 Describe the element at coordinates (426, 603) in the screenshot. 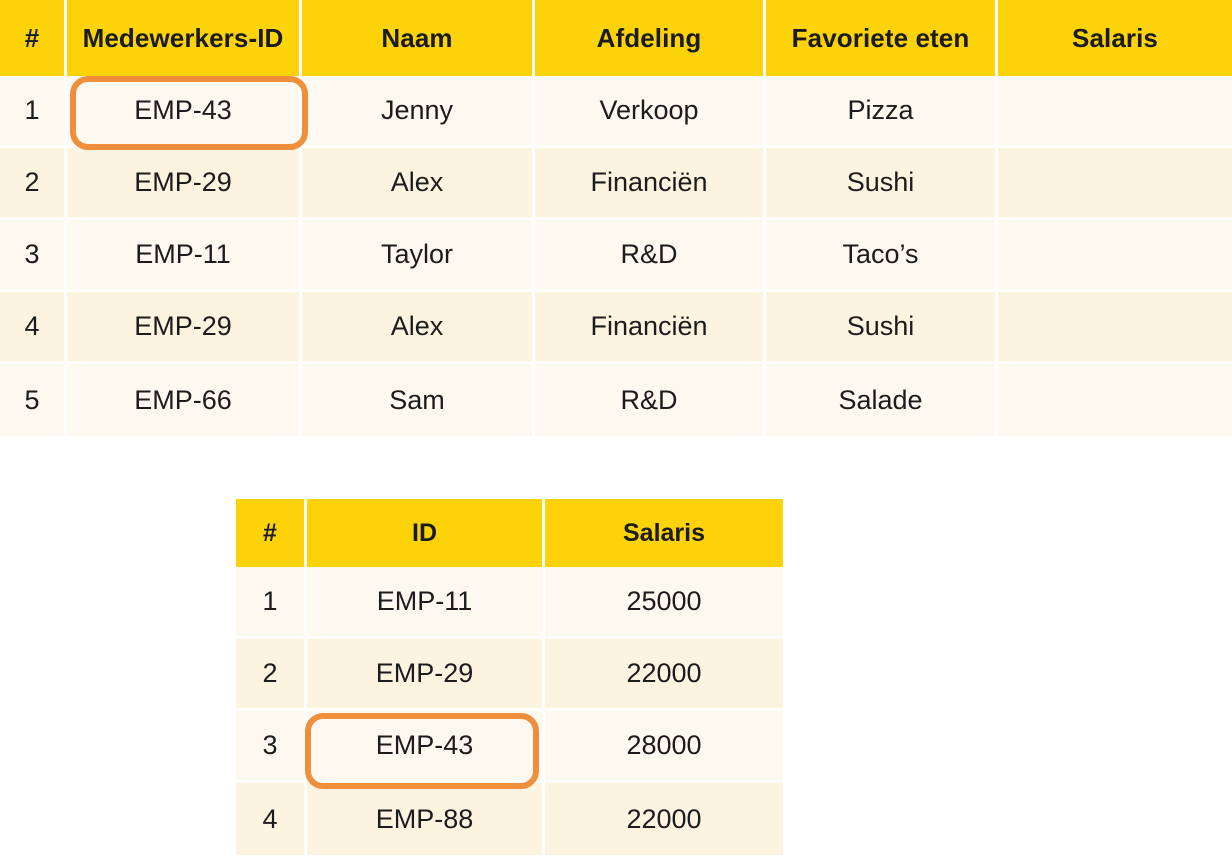

I see `cell-id: EMP-11` at that location.